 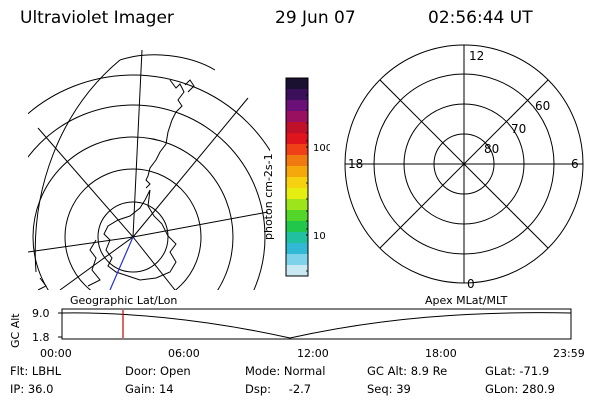 What do you see at coordinates (124, 300) in the screenshot?
I see `timeline-left-caption: Geographic Lat/Lon` at bounding box center [124, 300].